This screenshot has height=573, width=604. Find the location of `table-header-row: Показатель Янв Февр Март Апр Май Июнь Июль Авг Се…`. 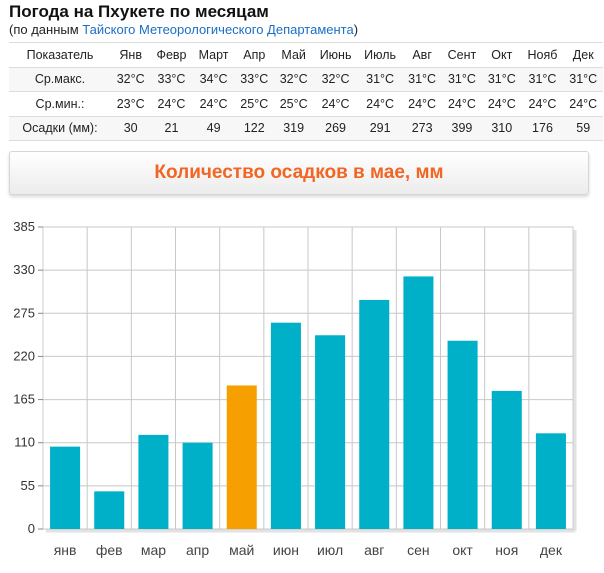

table-header-row: Показатель Янв Февр Март Апр Май Июнь Июль Авг Се… is located at coordinates (306, 55).